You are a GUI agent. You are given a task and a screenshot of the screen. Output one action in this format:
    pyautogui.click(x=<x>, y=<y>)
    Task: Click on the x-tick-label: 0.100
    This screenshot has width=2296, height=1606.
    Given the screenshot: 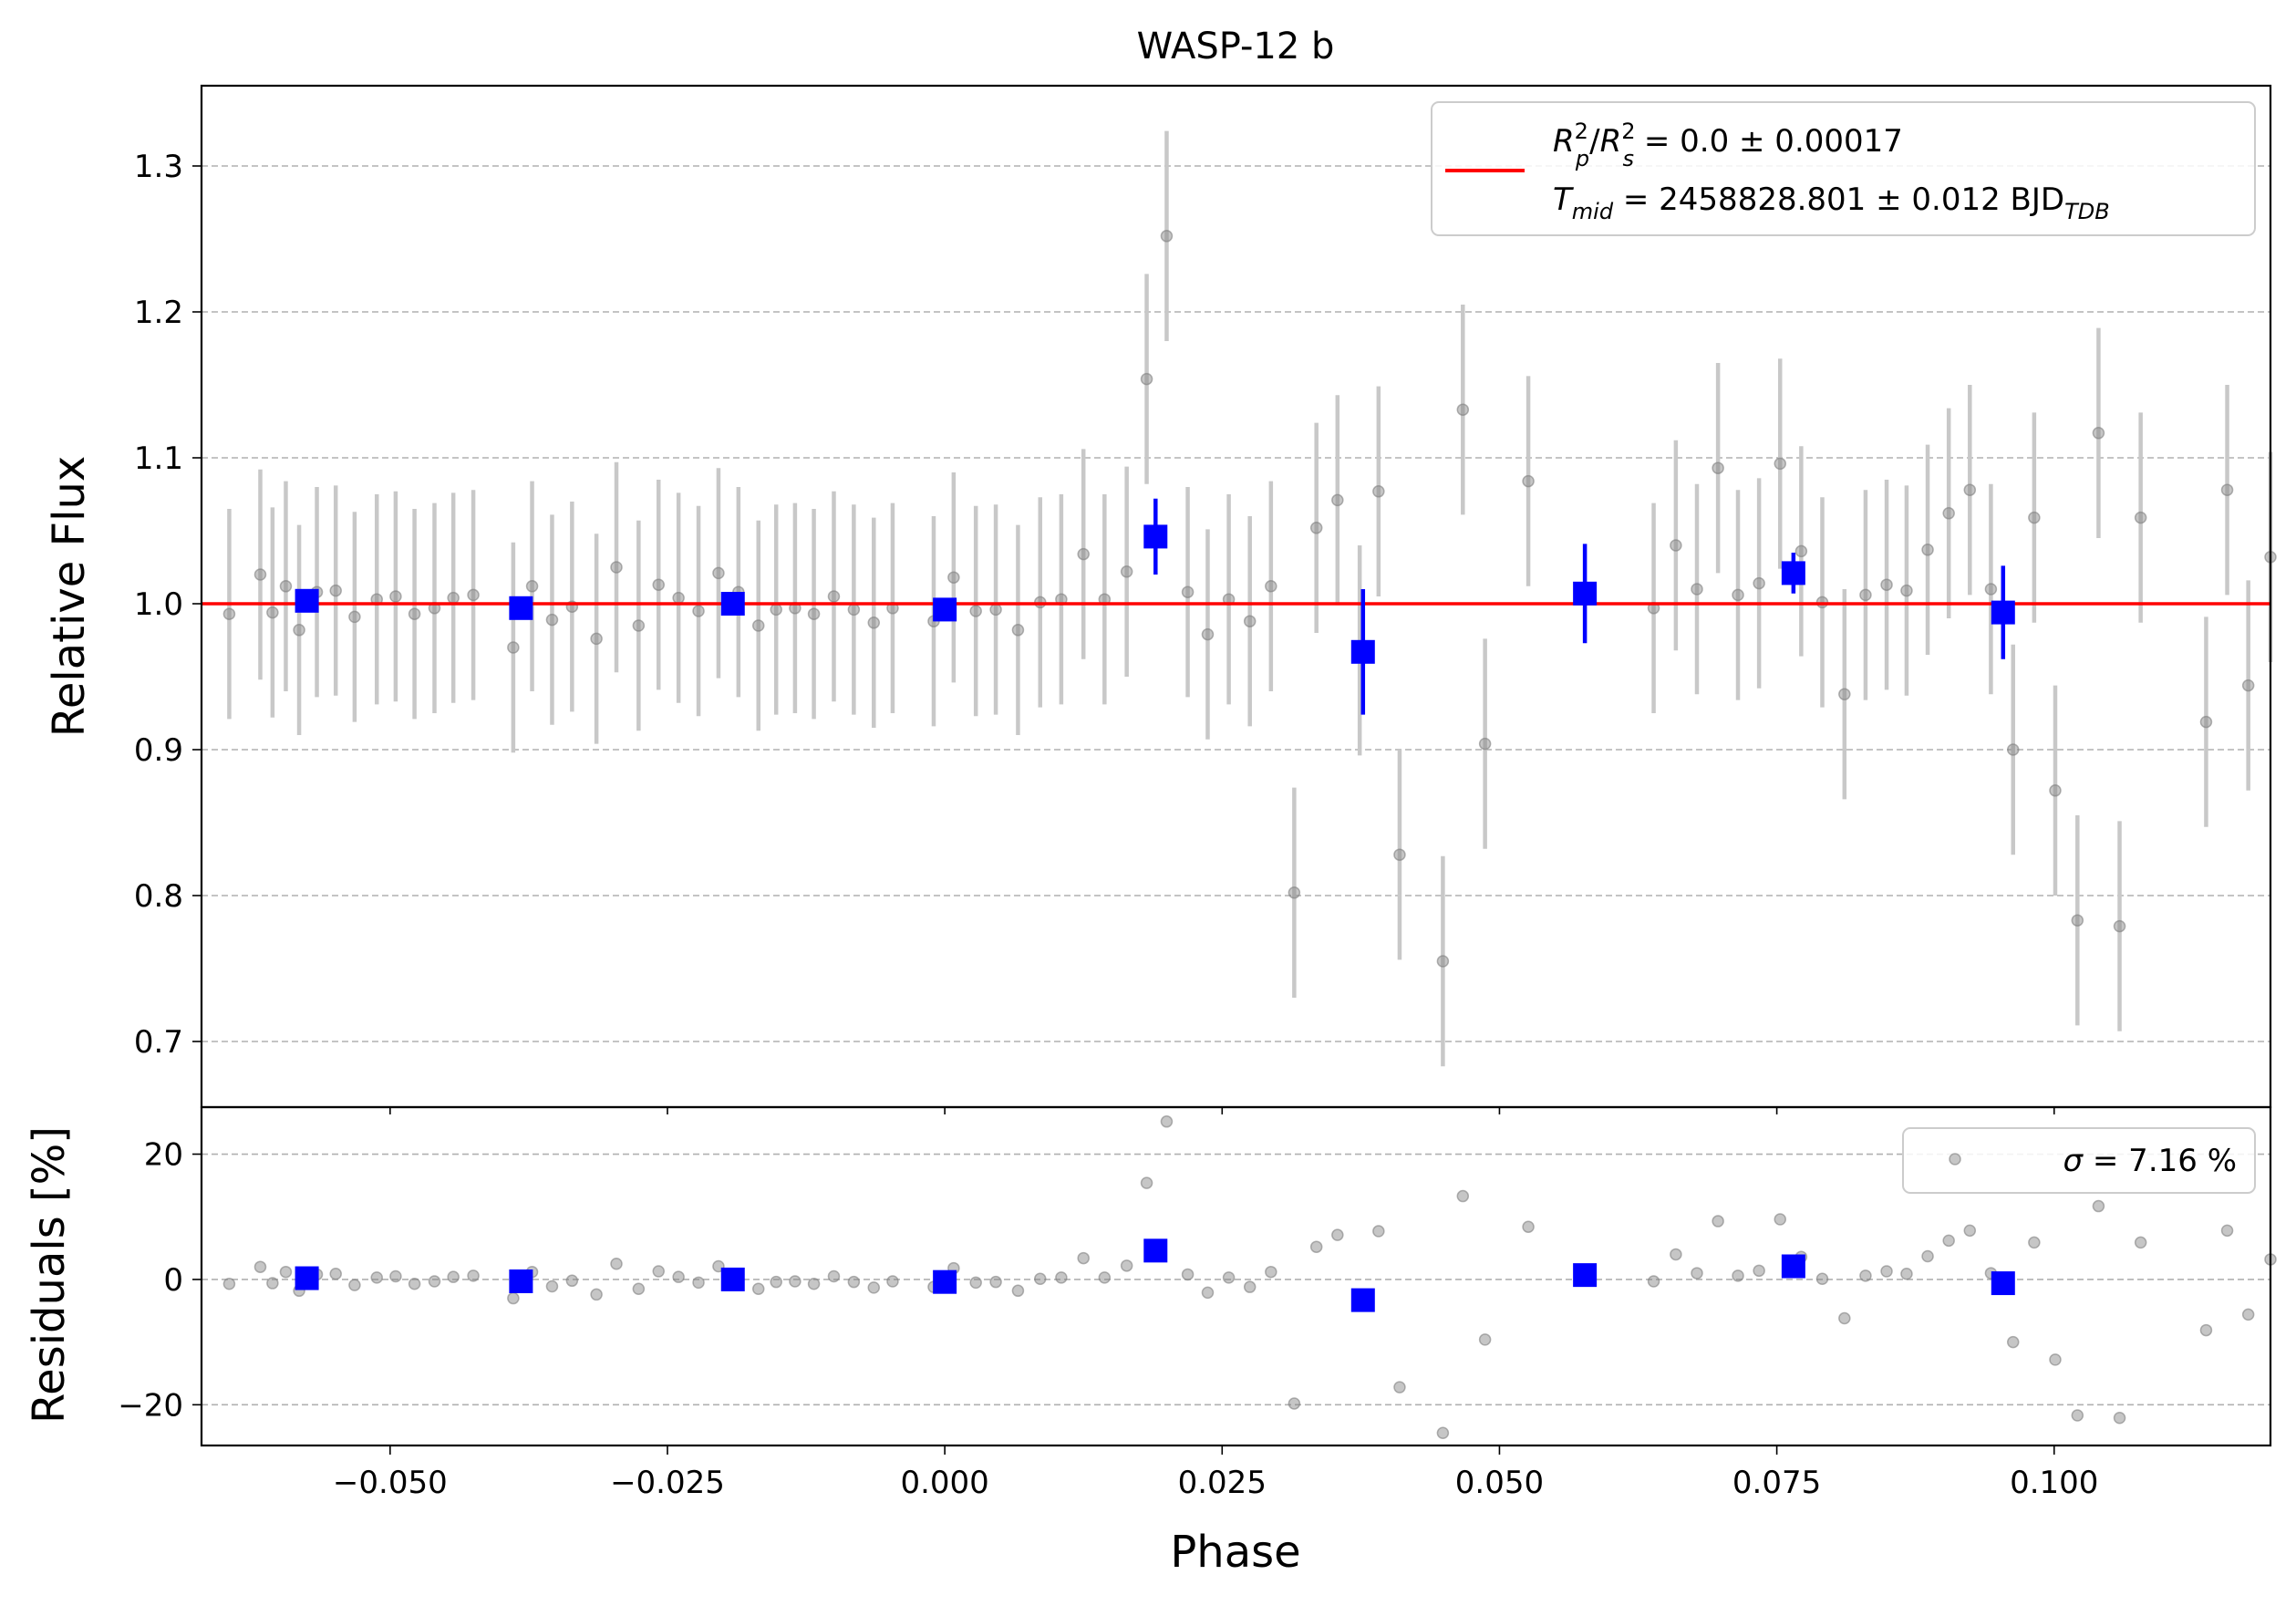 What is the action you would take?
    pyautogui.click(x=2054, y=1483)
    